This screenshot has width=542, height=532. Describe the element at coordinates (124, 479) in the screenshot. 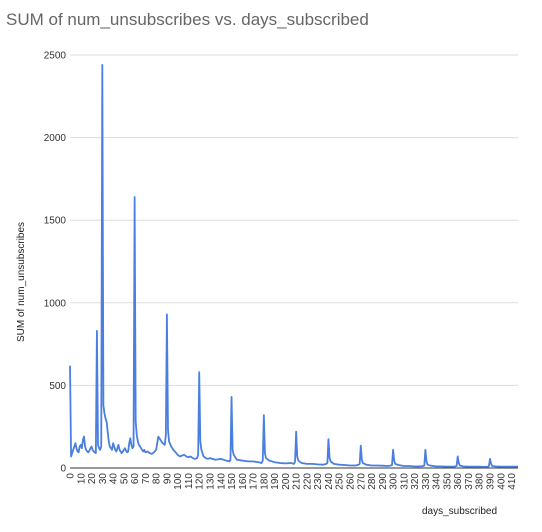

I see `x-tick-label: 50` at that location.